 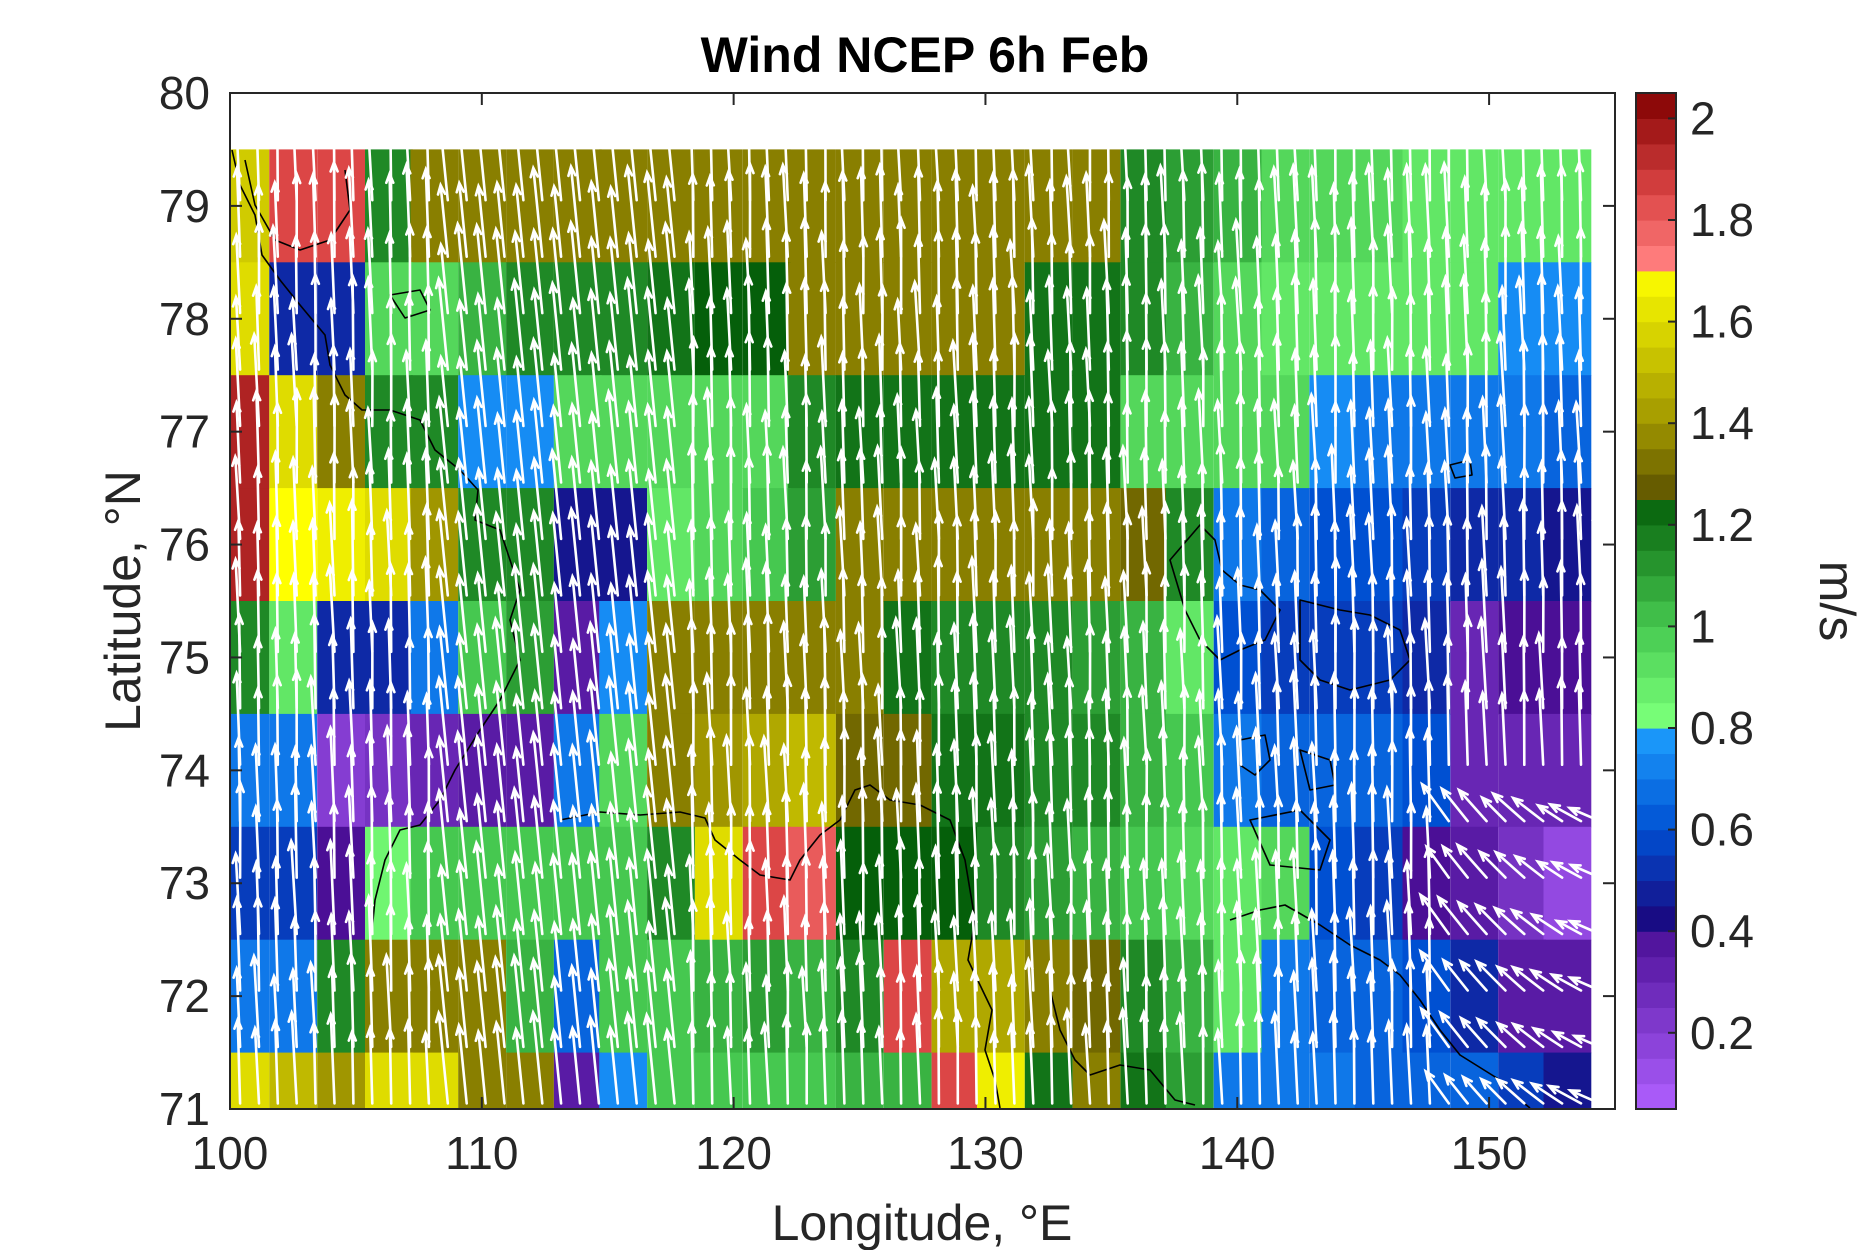 What do you see at coordinates (1122, 1047) in the screenshot?
I see `coastline-kolyma` at bounding box center [1122, 1047].